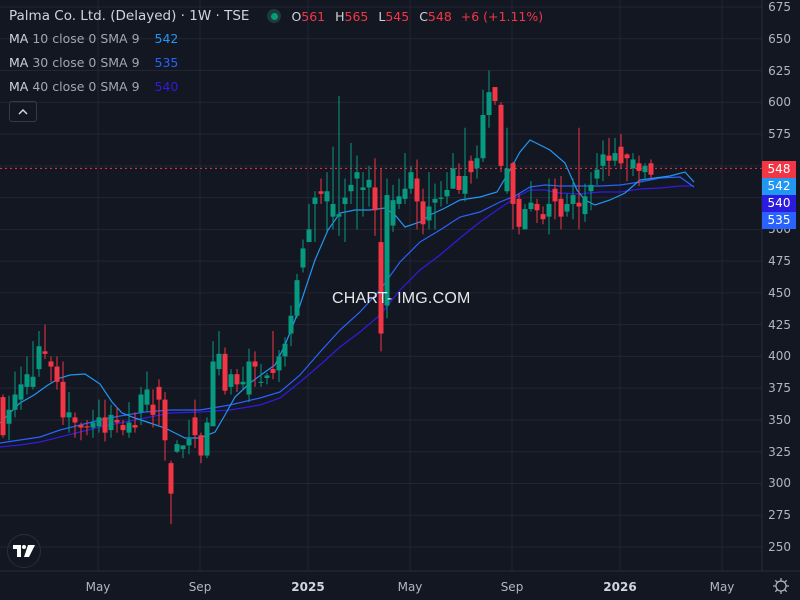 The height and width of the screenshot is (600, 800). I want to click on collapse-legend-button, so click(23, 111).